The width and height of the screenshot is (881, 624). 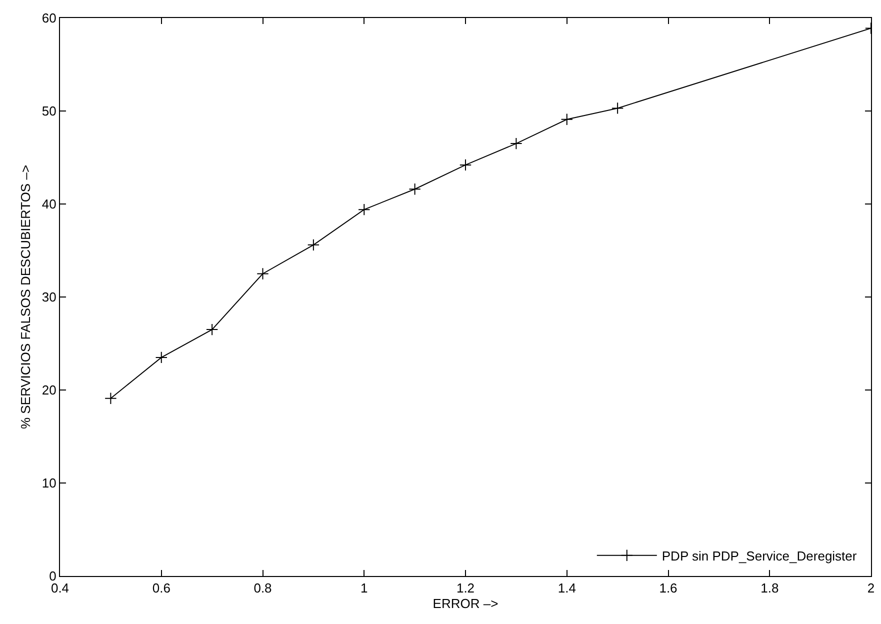 I want to click on x-tick-label: 2, so click(x=871, y=588).